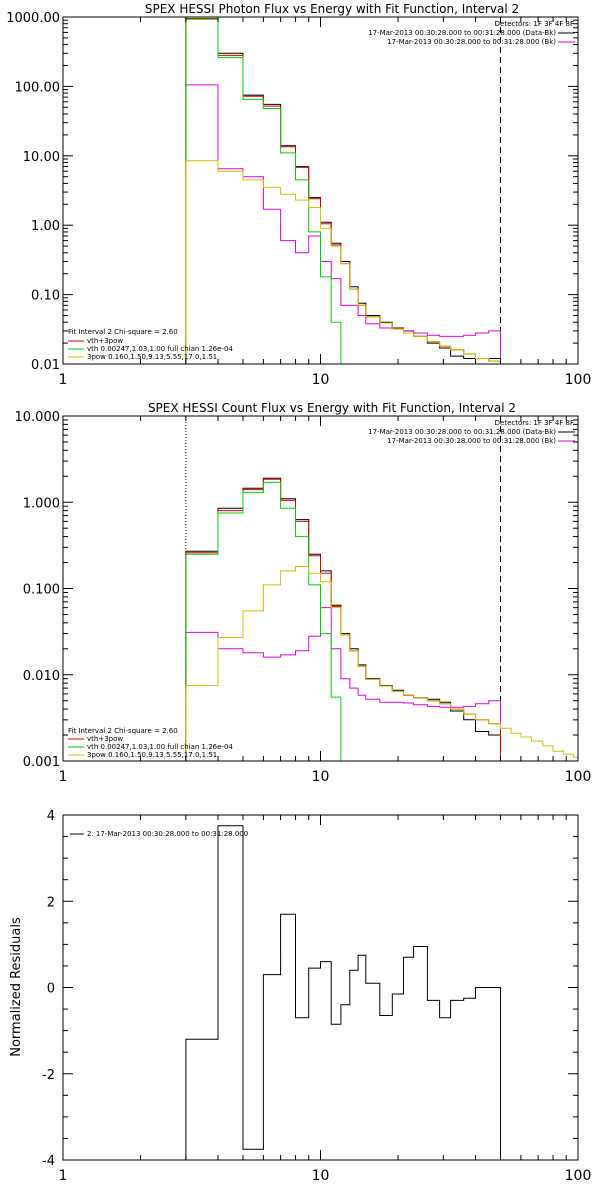 The image size is (600, 1200). I want to click on series-vth-3pow, so click(343, 619).